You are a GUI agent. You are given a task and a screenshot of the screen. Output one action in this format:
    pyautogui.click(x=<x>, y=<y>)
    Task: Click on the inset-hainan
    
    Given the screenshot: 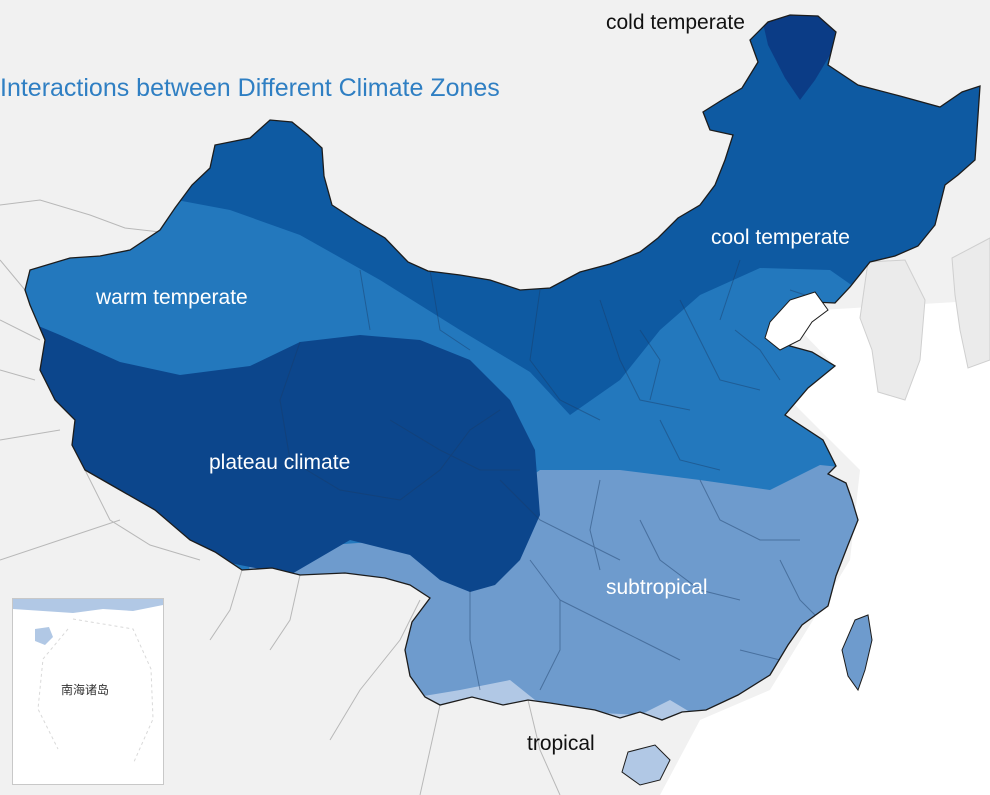 What is the action you would take?
    pyautogui.click(x=44, y=636)
    